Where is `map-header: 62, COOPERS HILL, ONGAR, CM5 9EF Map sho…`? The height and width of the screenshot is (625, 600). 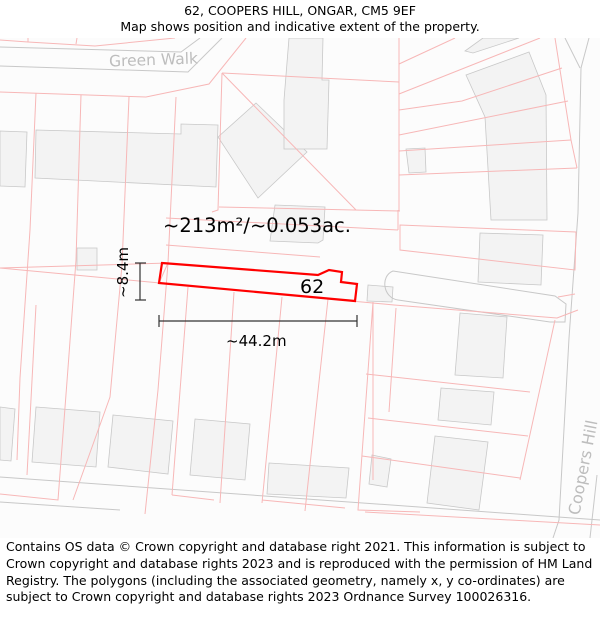 map-header: 62, COOPERS HILL, ONGAR, CM5 9EF Map sho… is located at coordinates (300, 19).